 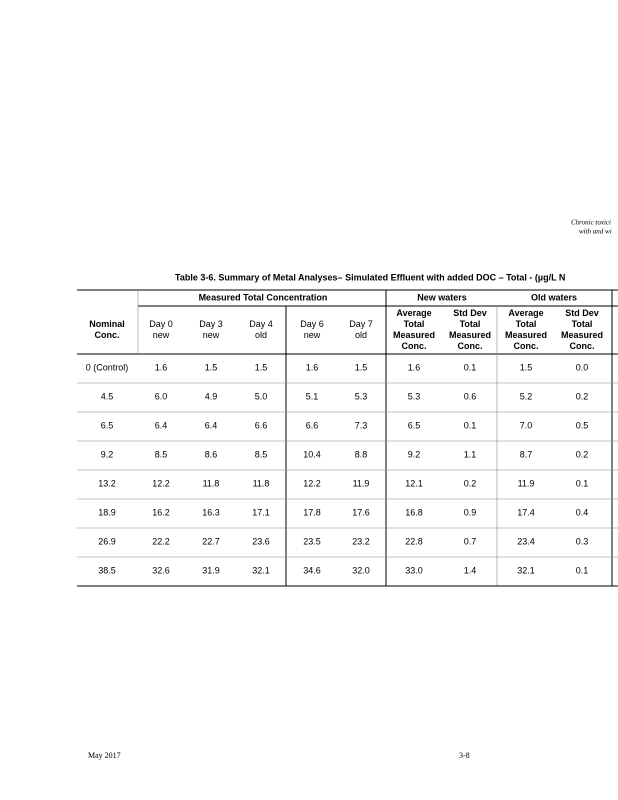 I want to click on column-header: Nominal, so click(x=107, y=324).